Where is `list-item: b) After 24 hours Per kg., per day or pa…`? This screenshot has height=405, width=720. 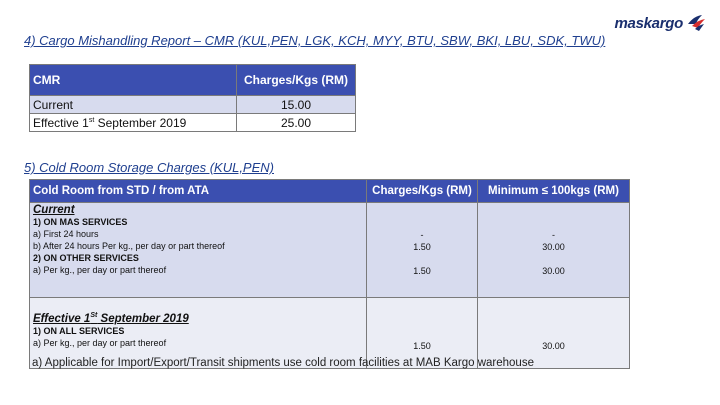 list-item: b) After 24 hours Per kg., per day or pa… is located at coordinates (129, 246).